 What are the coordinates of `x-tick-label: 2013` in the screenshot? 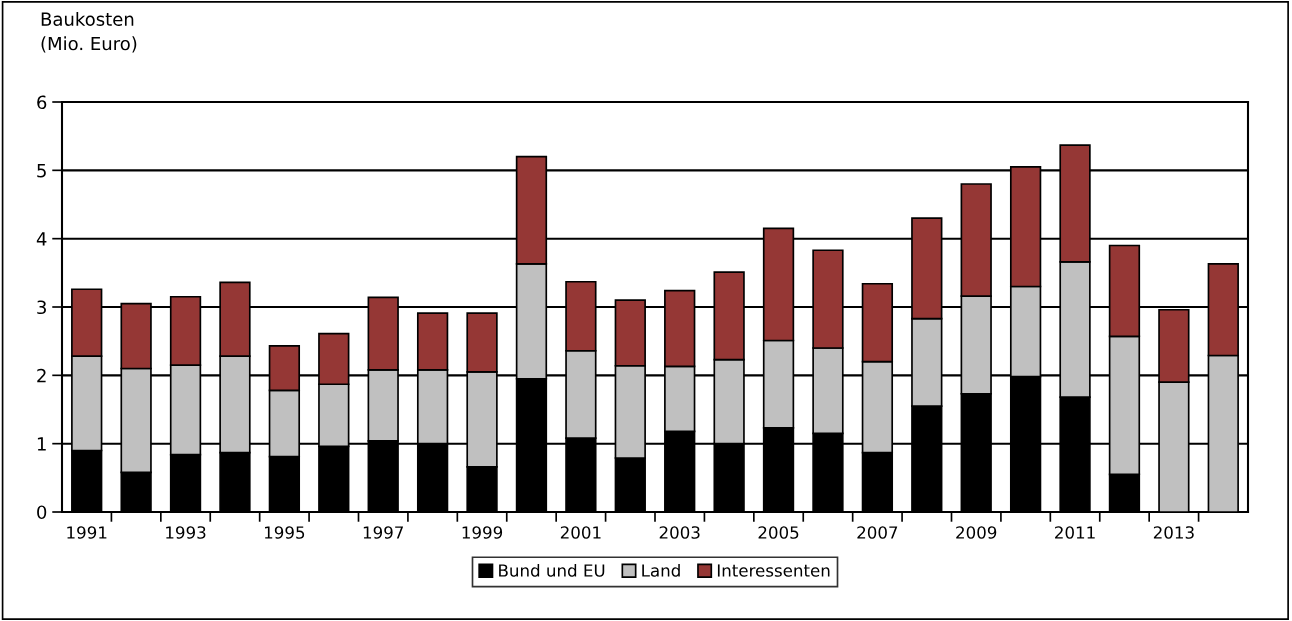 It's located at (1173, 532).